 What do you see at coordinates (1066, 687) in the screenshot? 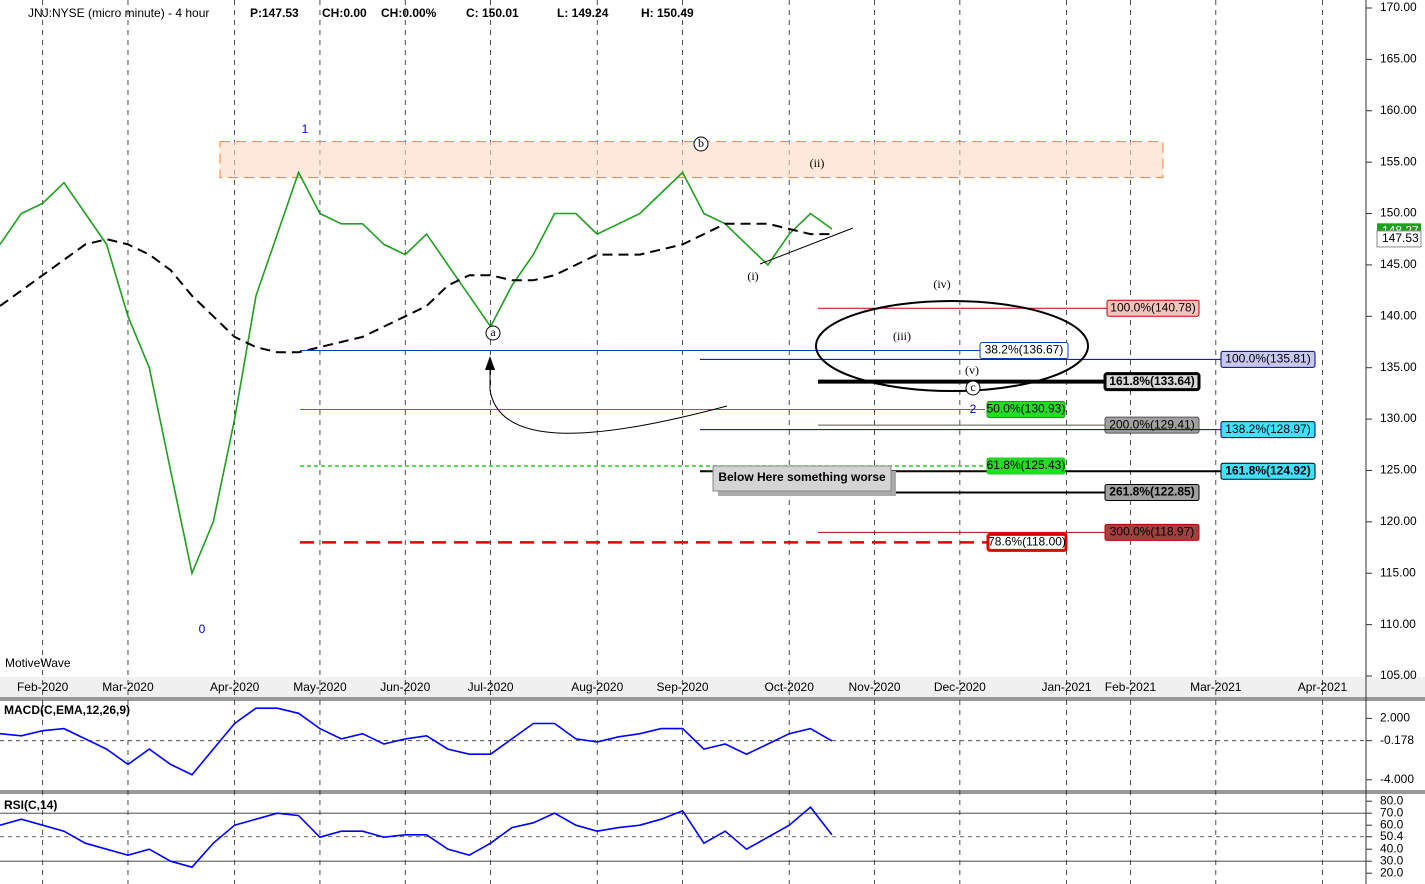
I see `x-tick-label: Jan-2021` at bounding box center [1066, 687].